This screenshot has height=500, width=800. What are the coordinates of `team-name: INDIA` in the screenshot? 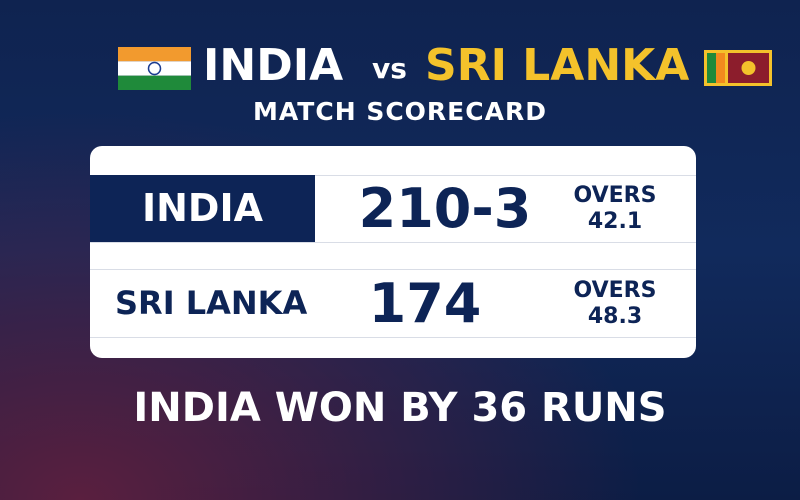 It's located at (202, 208).